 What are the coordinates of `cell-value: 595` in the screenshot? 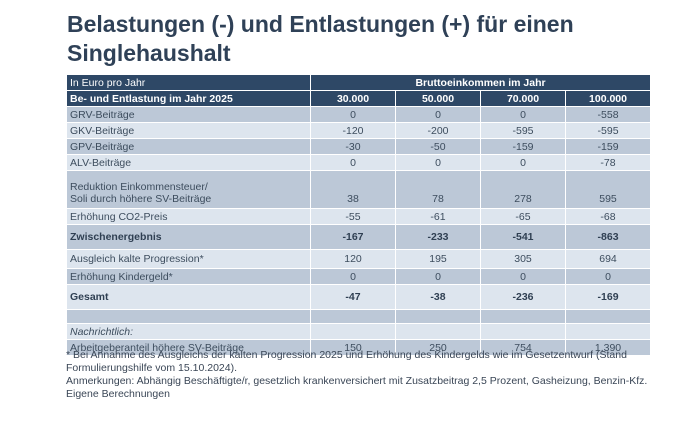 It's located at (608, 189).